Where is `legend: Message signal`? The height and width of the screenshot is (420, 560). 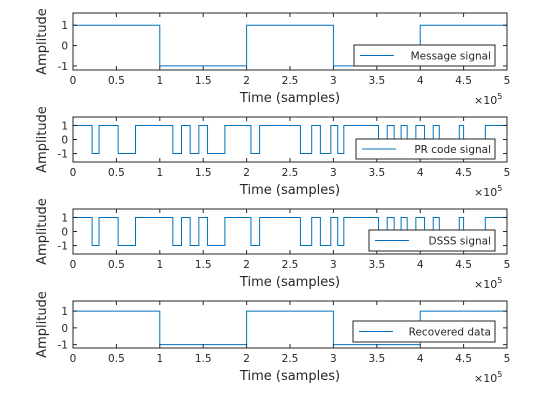 legend: Message signal is located at coordinates (424, 55).